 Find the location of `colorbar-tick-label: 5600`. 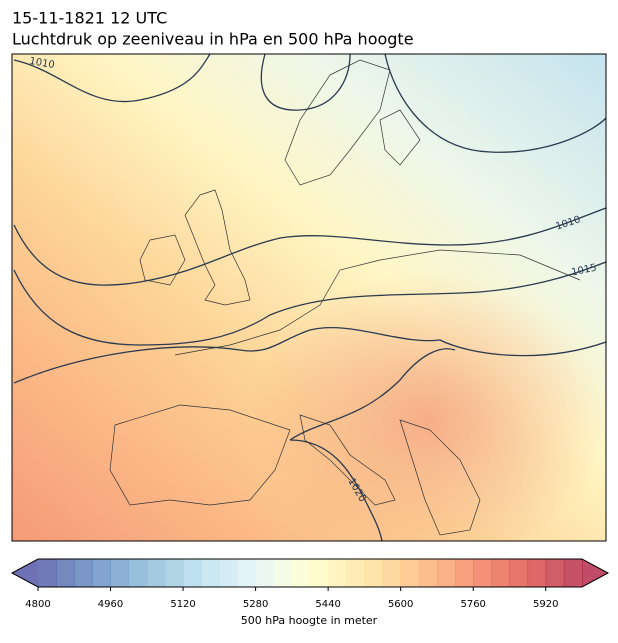

colorbar-tick-label: 5600 is located at coordinates (400, 604).